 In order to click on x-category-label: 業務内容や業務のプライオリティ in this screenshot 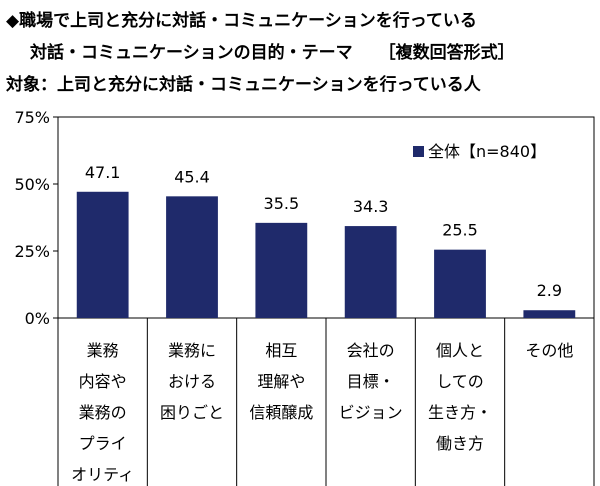, I will do `click(102, 412)`.